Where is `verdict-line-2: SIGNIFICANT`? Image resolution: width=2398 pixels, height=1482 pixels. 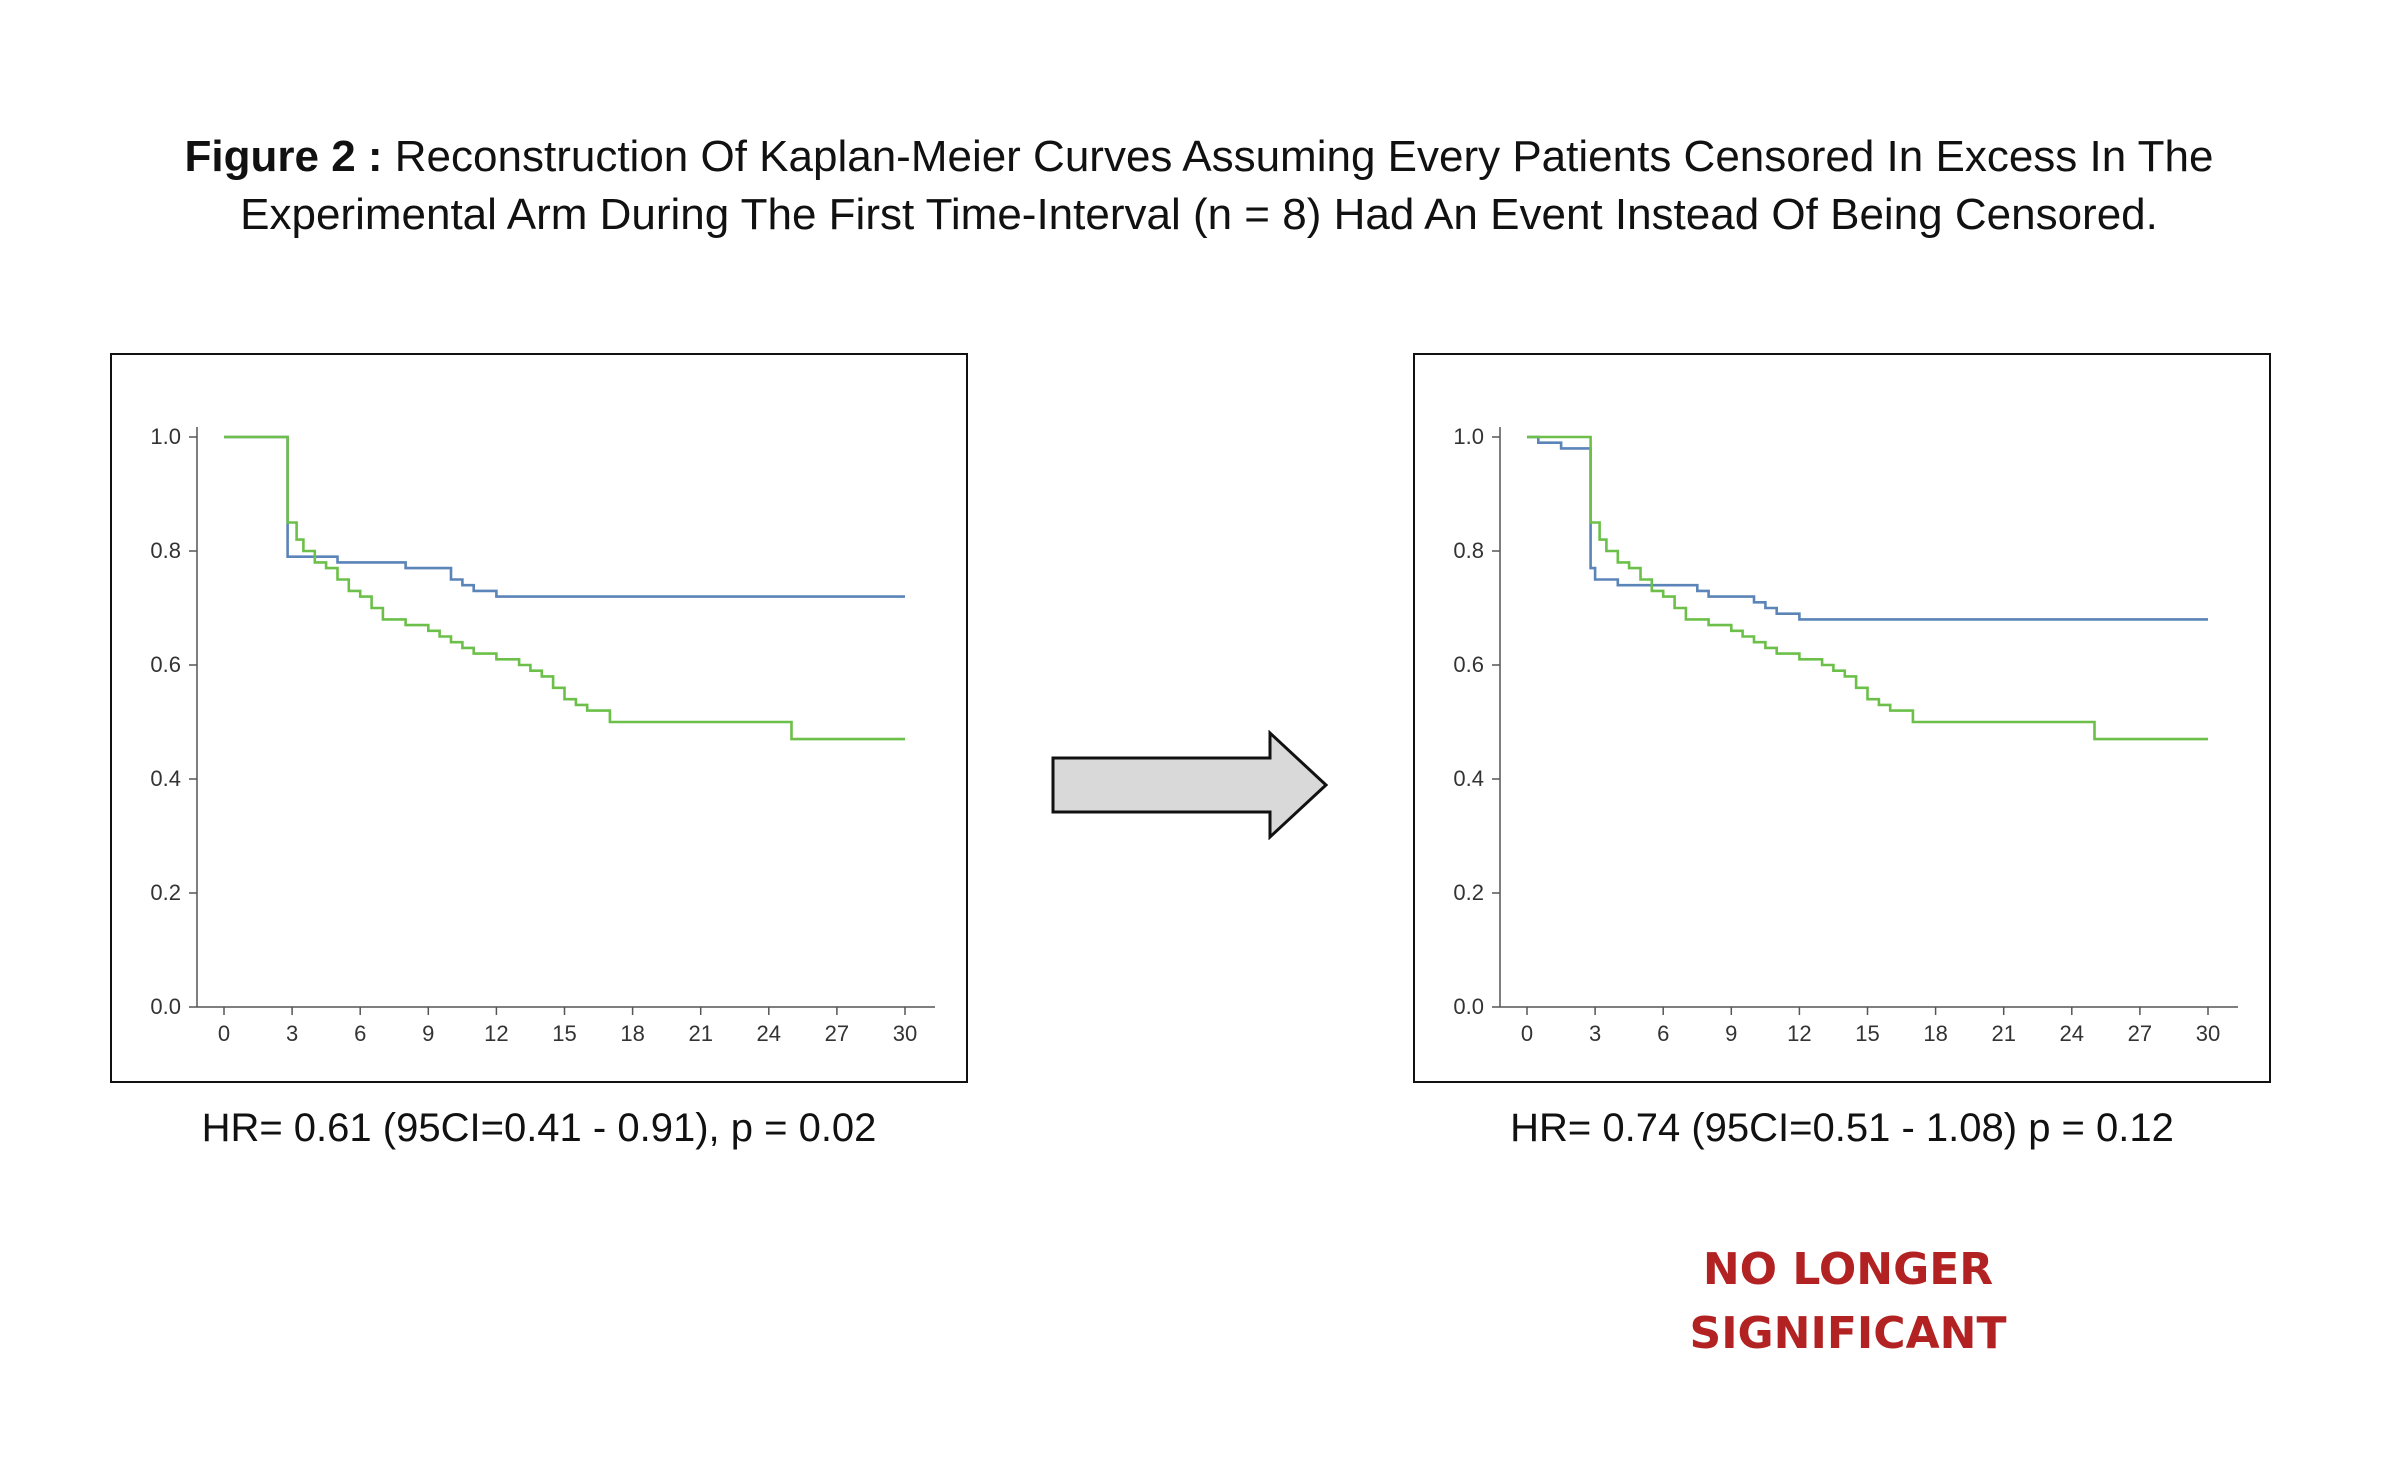
verdict-line-2: SIGNIFICANT is located at coordinates (1848, 1333).